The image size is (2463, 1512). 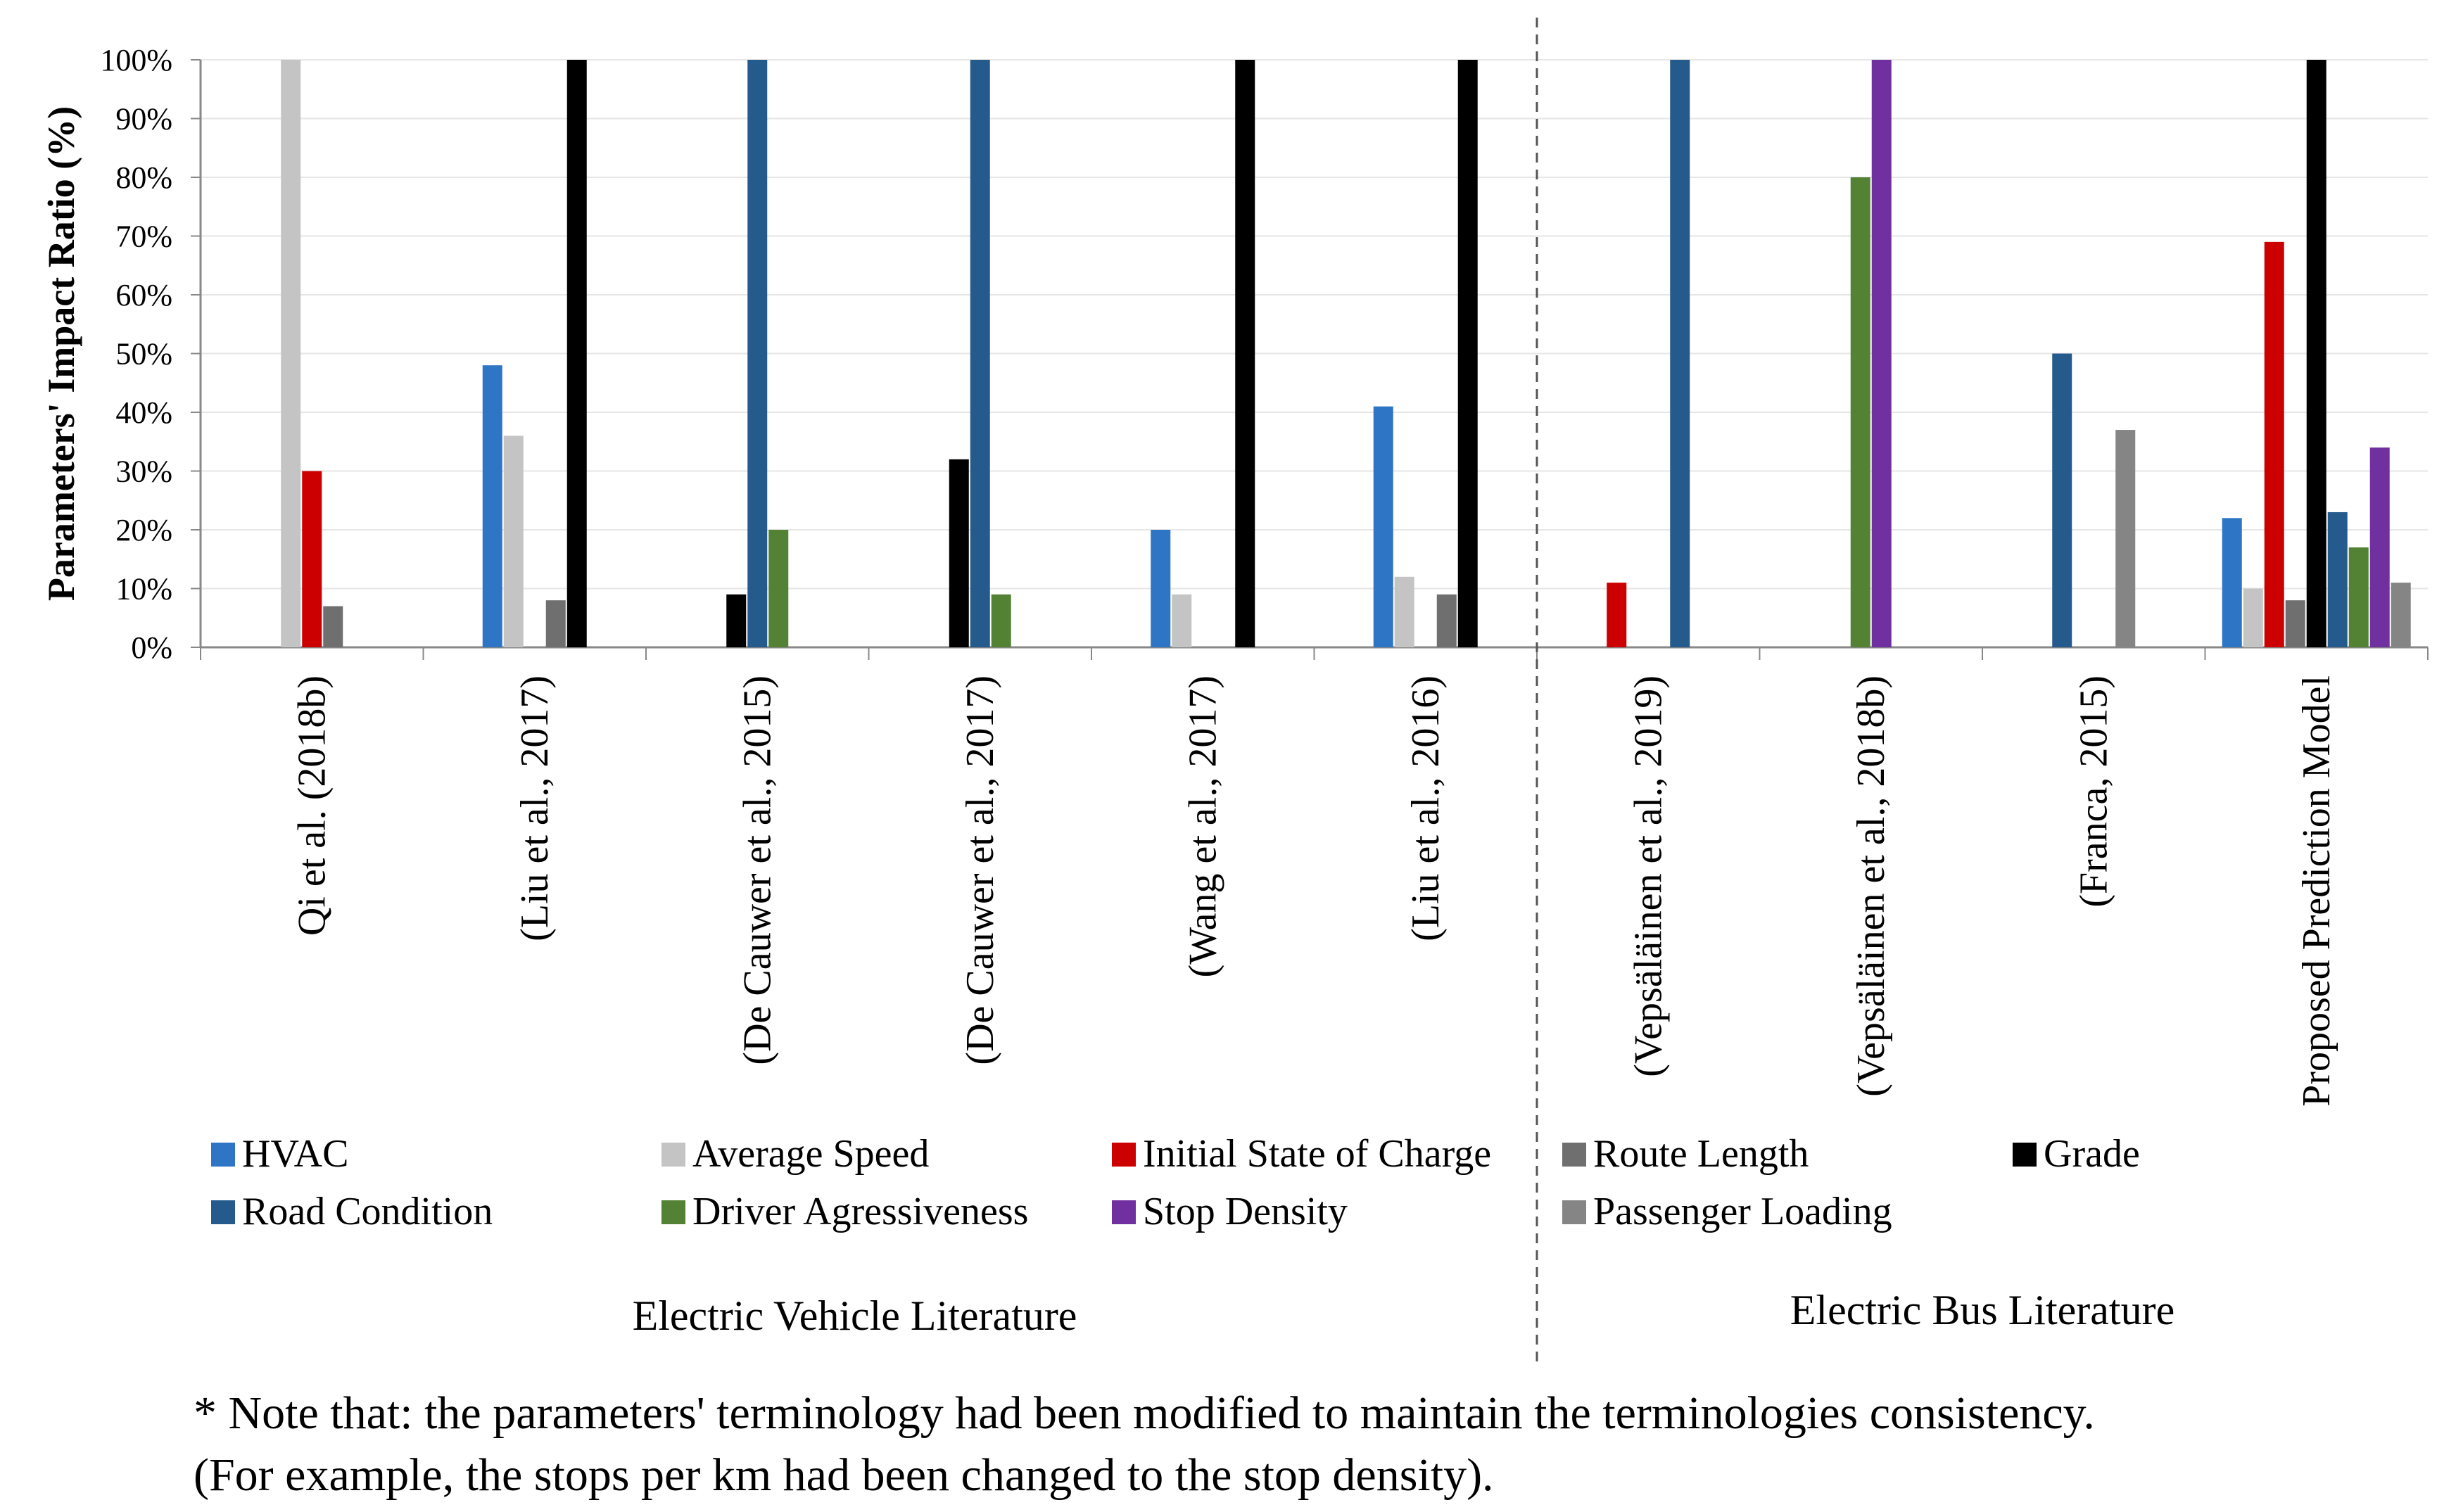 What do you see at coordinates (295, 1154) in the screenshot?
I see `legend-label: HVAC` at bounding box center [295, 1154].